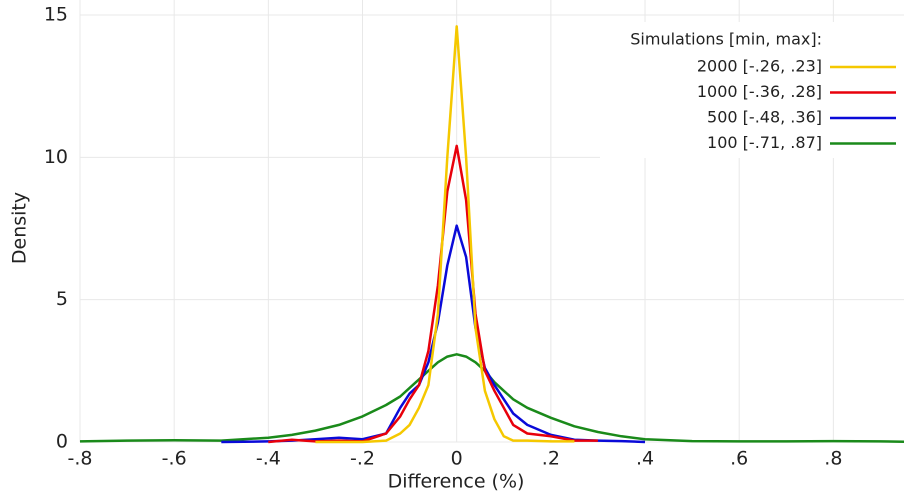  I want to click on legend-background, so click(752, 90).